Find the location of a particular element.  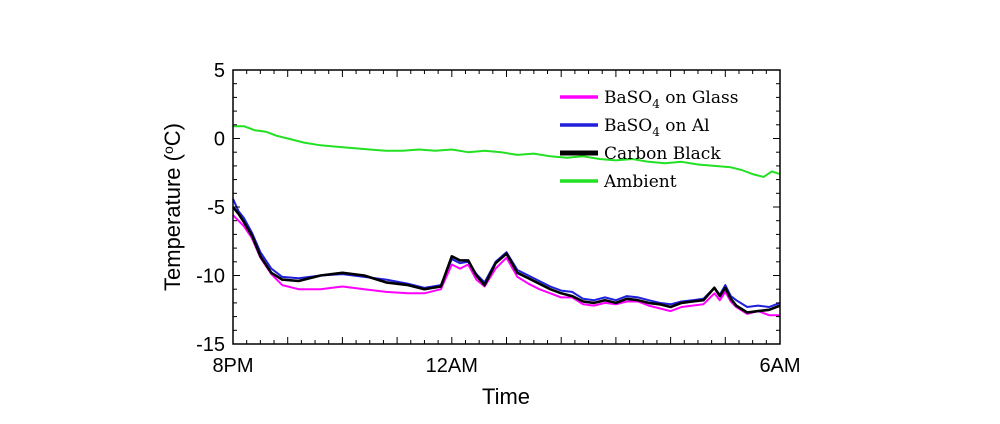

legend-label: Ambient is located at coordinates (640, 182).